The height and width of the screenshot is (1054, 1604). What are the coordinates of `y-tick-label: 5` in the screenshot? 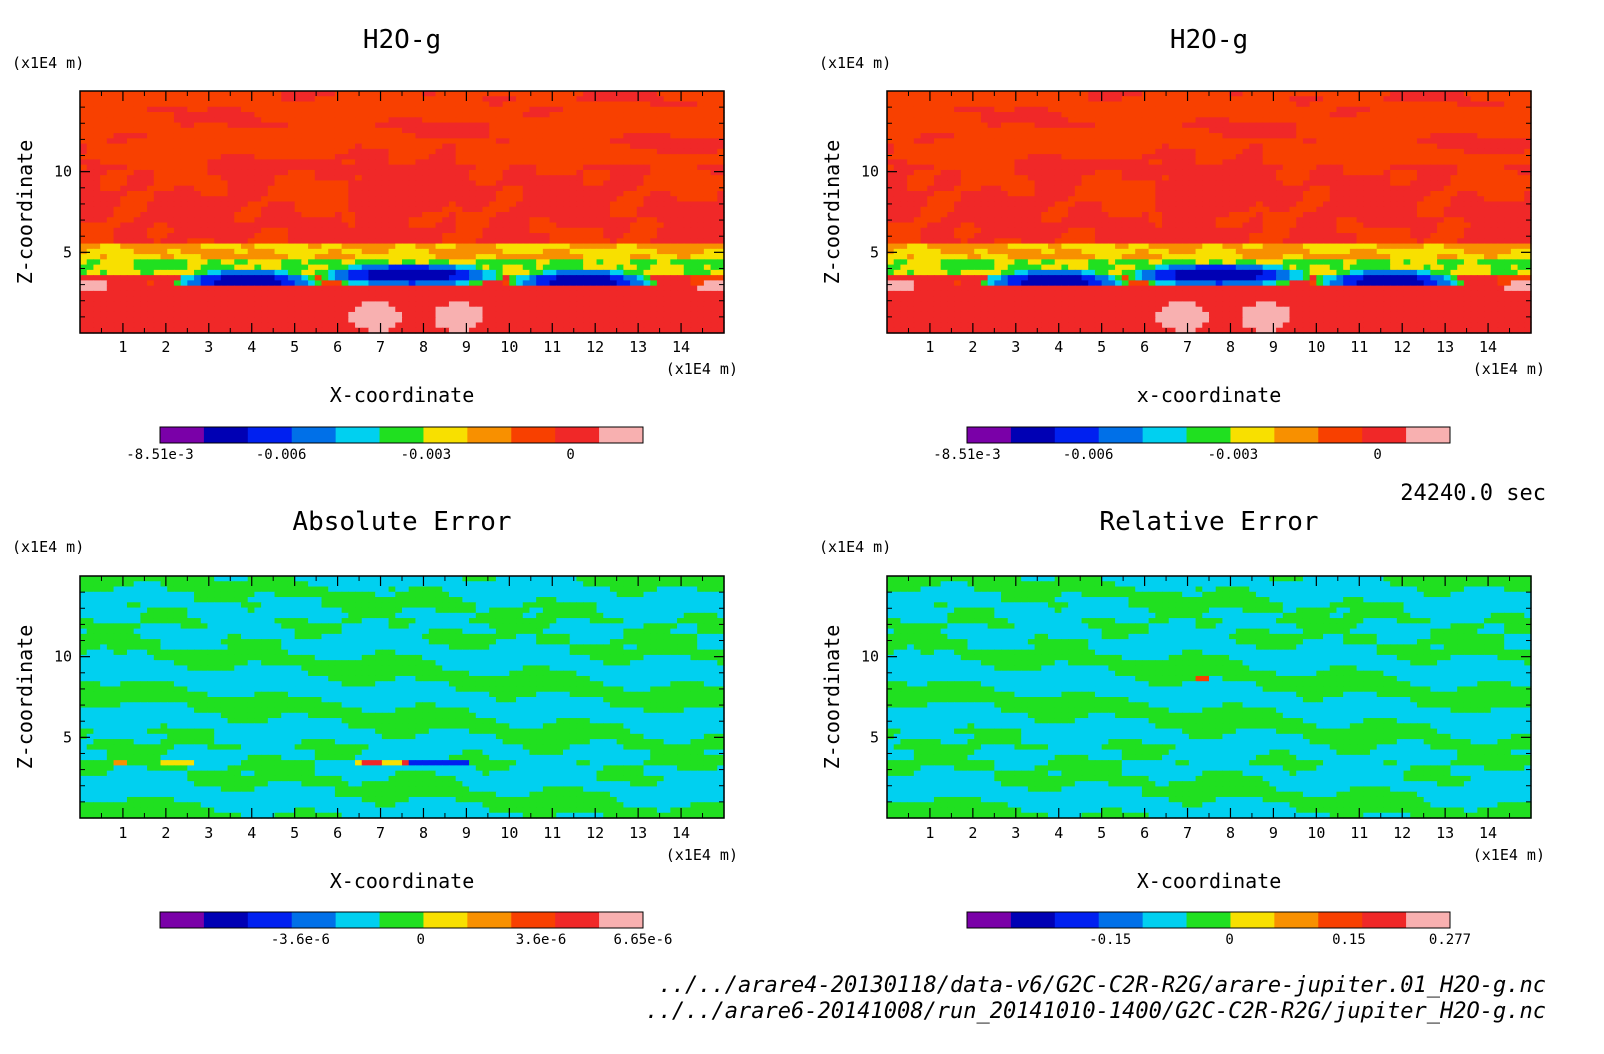 It's located at (67, 252).